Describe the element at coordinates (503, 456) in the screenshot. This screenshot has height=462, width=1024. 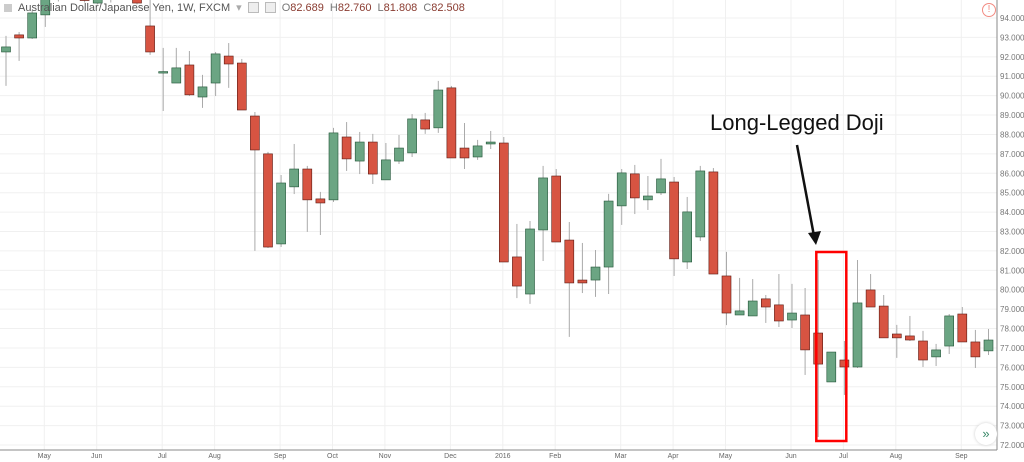
I see `x-tick-label: 2016` at that location.